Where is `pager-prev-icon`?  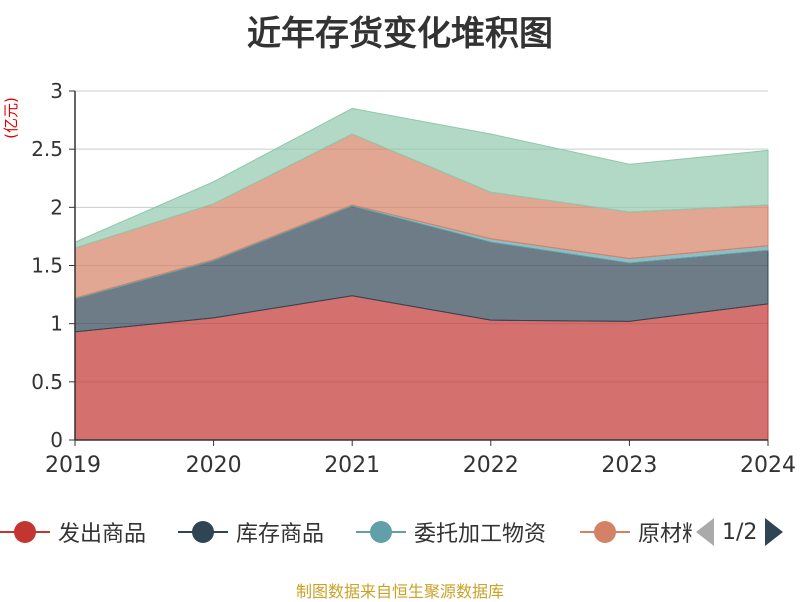
pager-prev-icon is located at coordinates (705, 532).